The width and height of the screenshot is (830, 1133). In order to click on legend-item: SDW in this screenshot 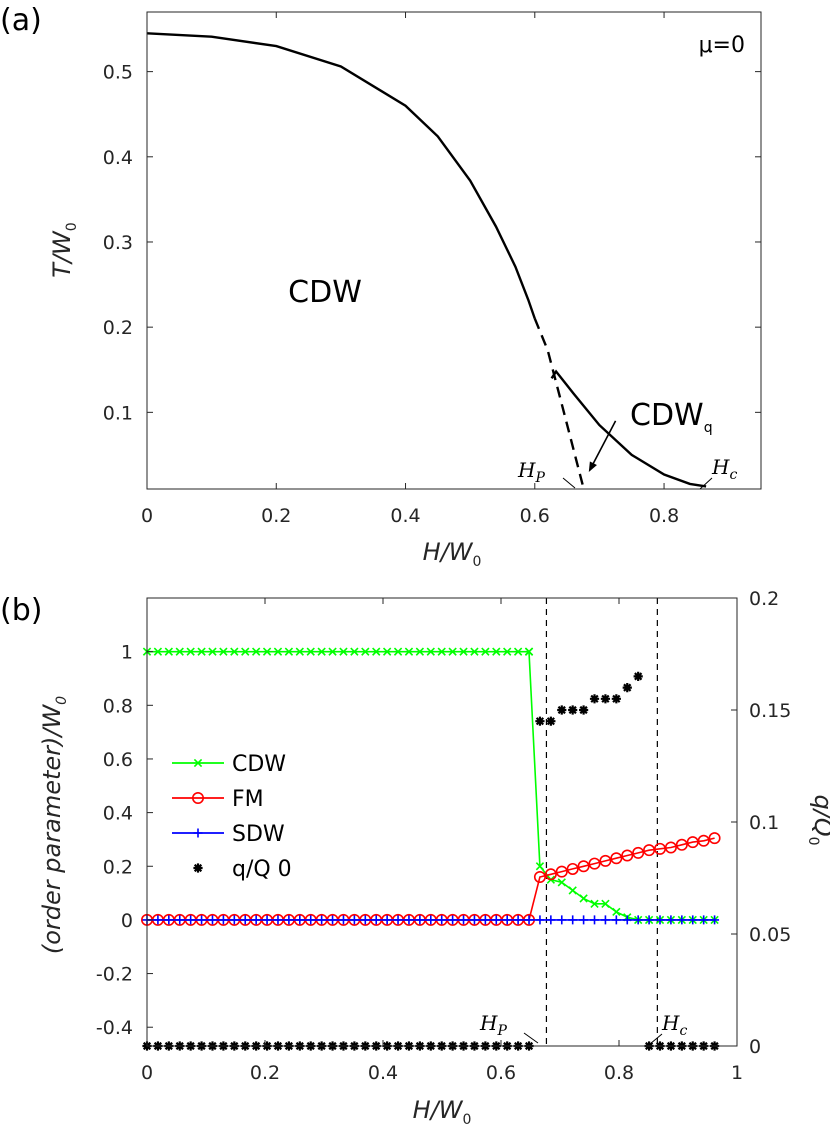, I will do `click(228, 834)`.